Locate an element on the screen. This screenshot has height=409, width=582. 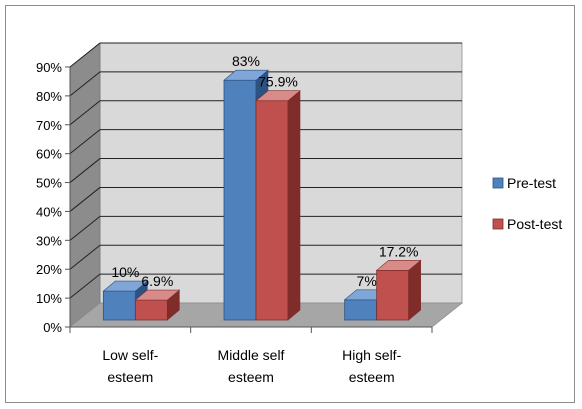
legend-label: Post-test is located at coordinates (534, 224).